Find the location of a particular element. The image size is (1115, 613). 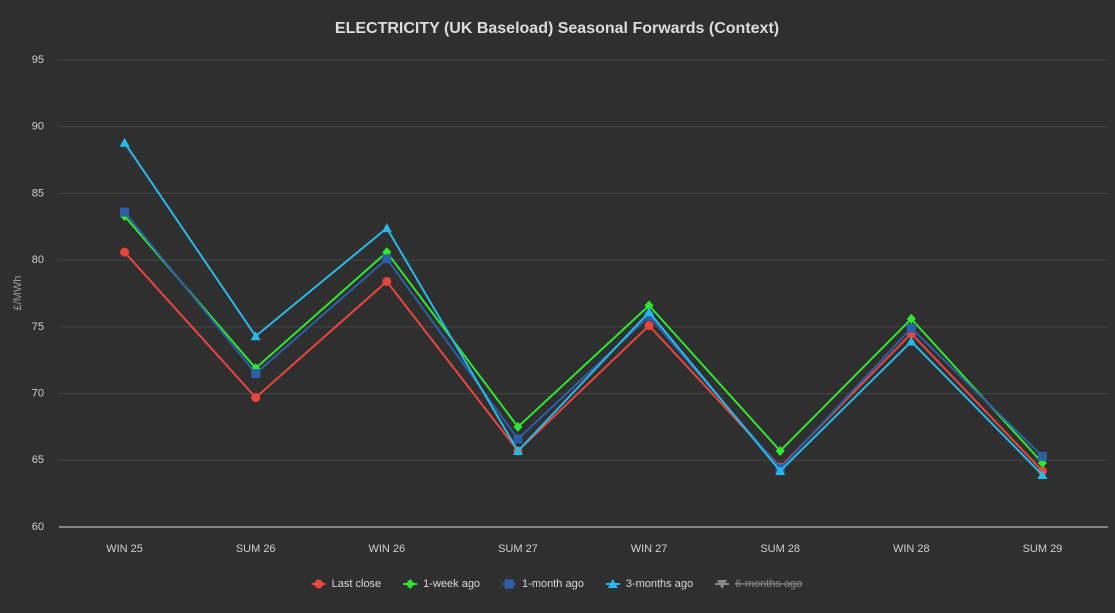

y-tick-label: 95 is located at coordinates (38, 60).